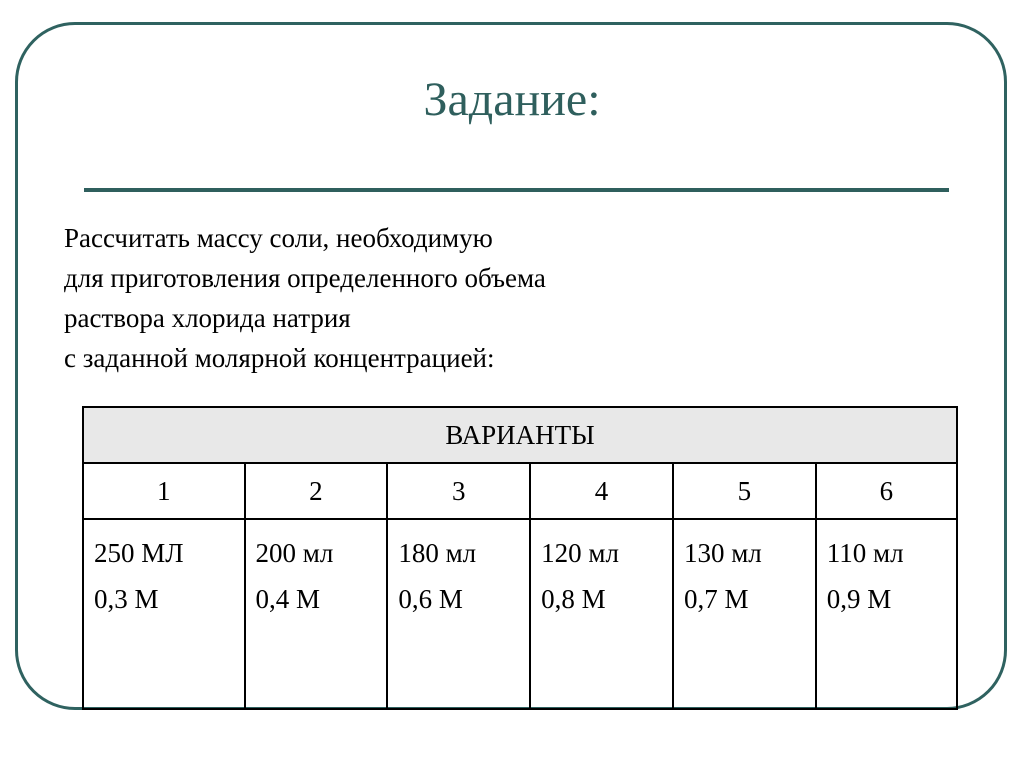  Describe the element at coordinates (437, 553) in the screenshot. I see `variant-volume: 180 мл` at that location.